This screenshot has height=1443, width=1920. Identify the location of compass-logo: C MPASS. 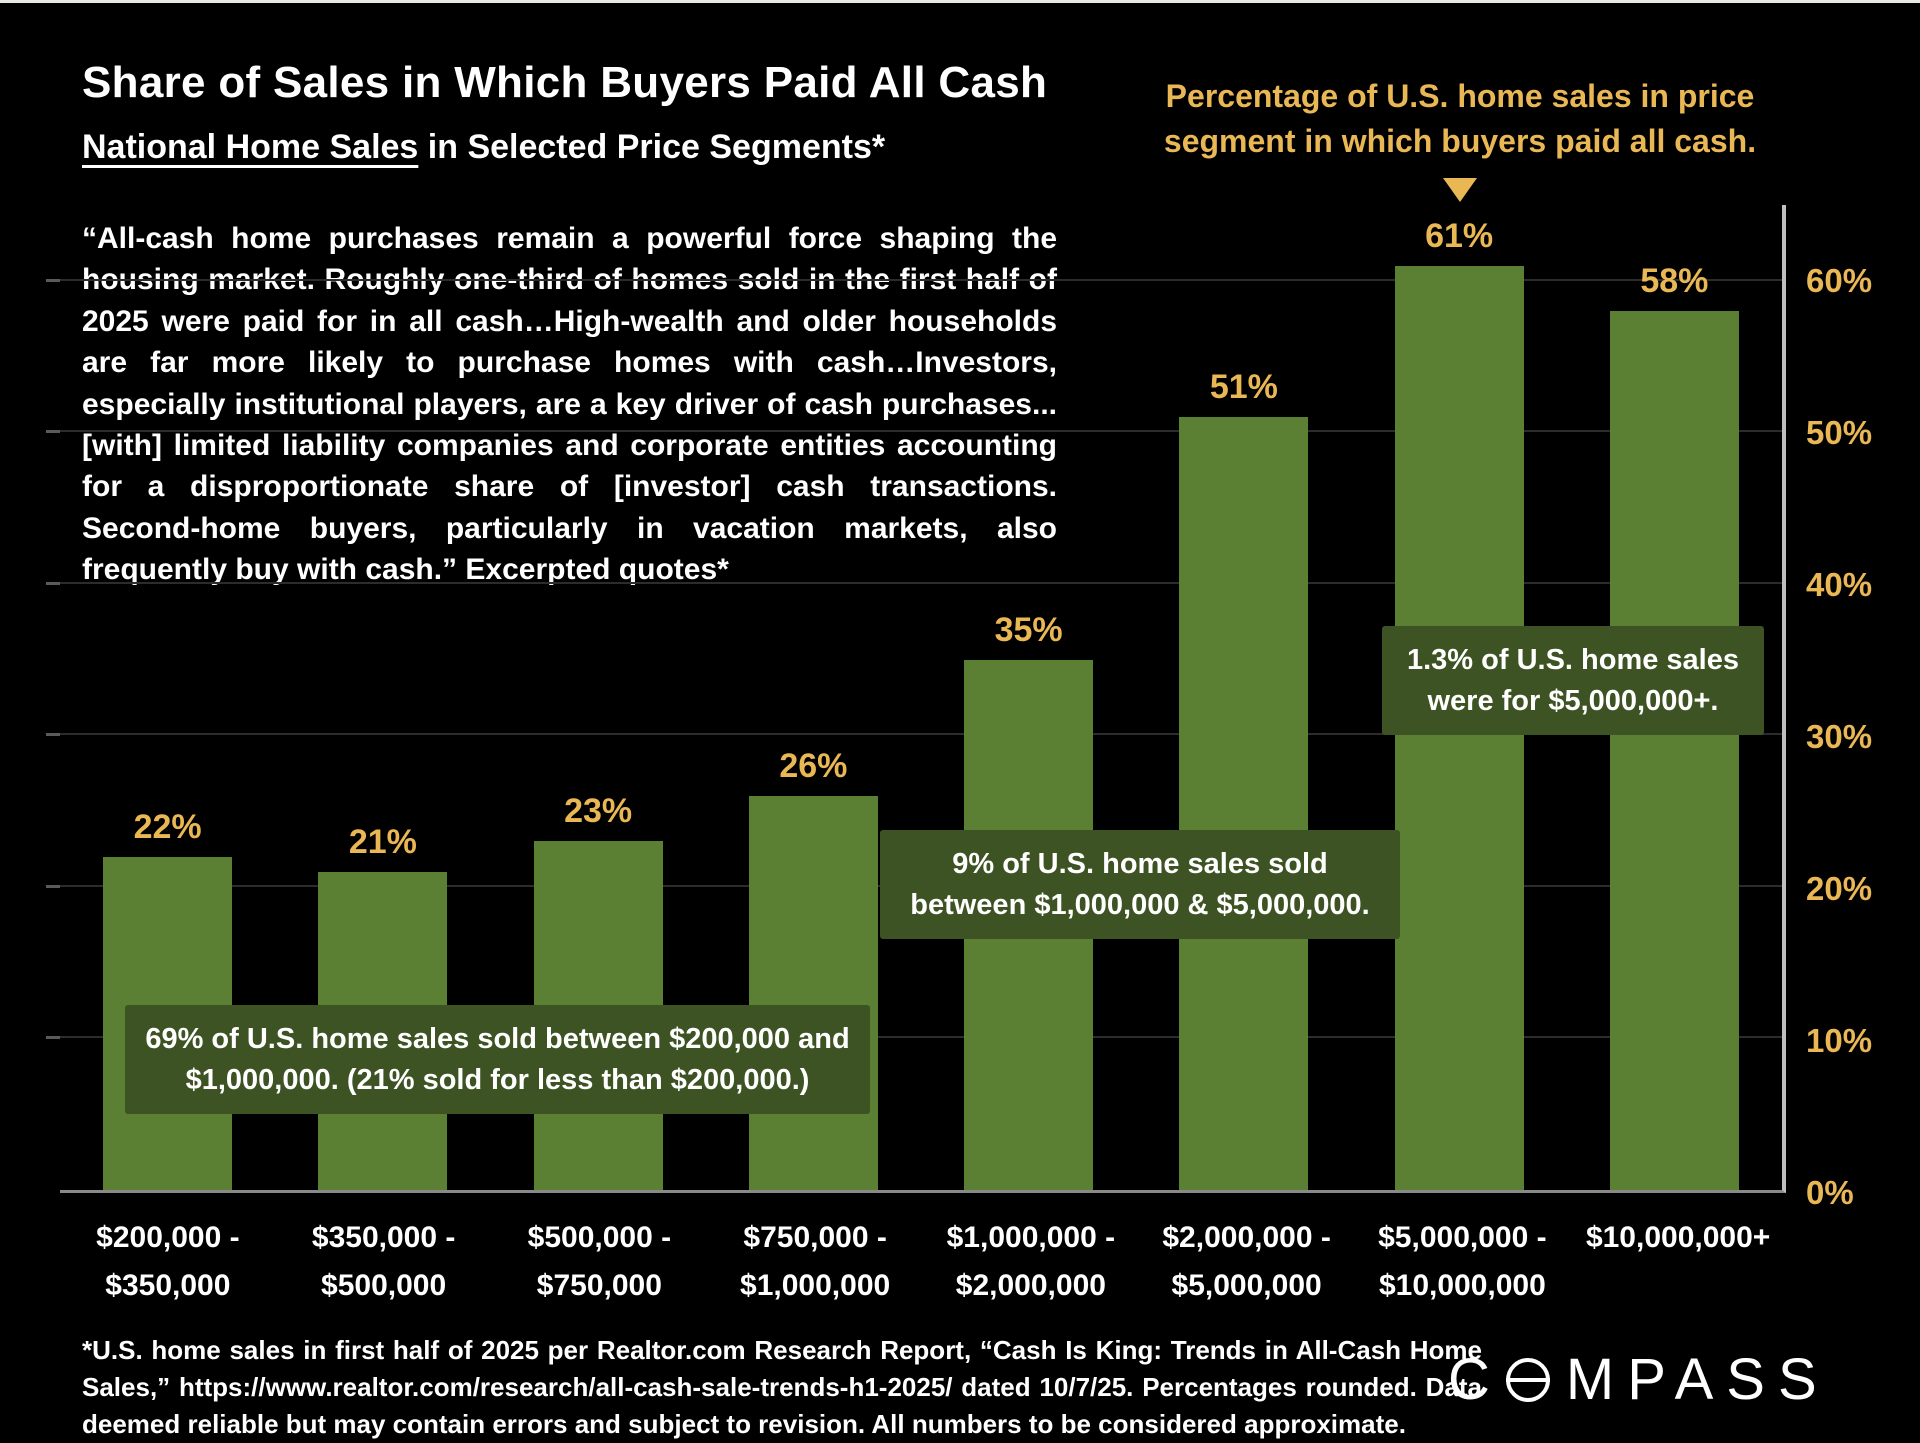
(1639, 1379).